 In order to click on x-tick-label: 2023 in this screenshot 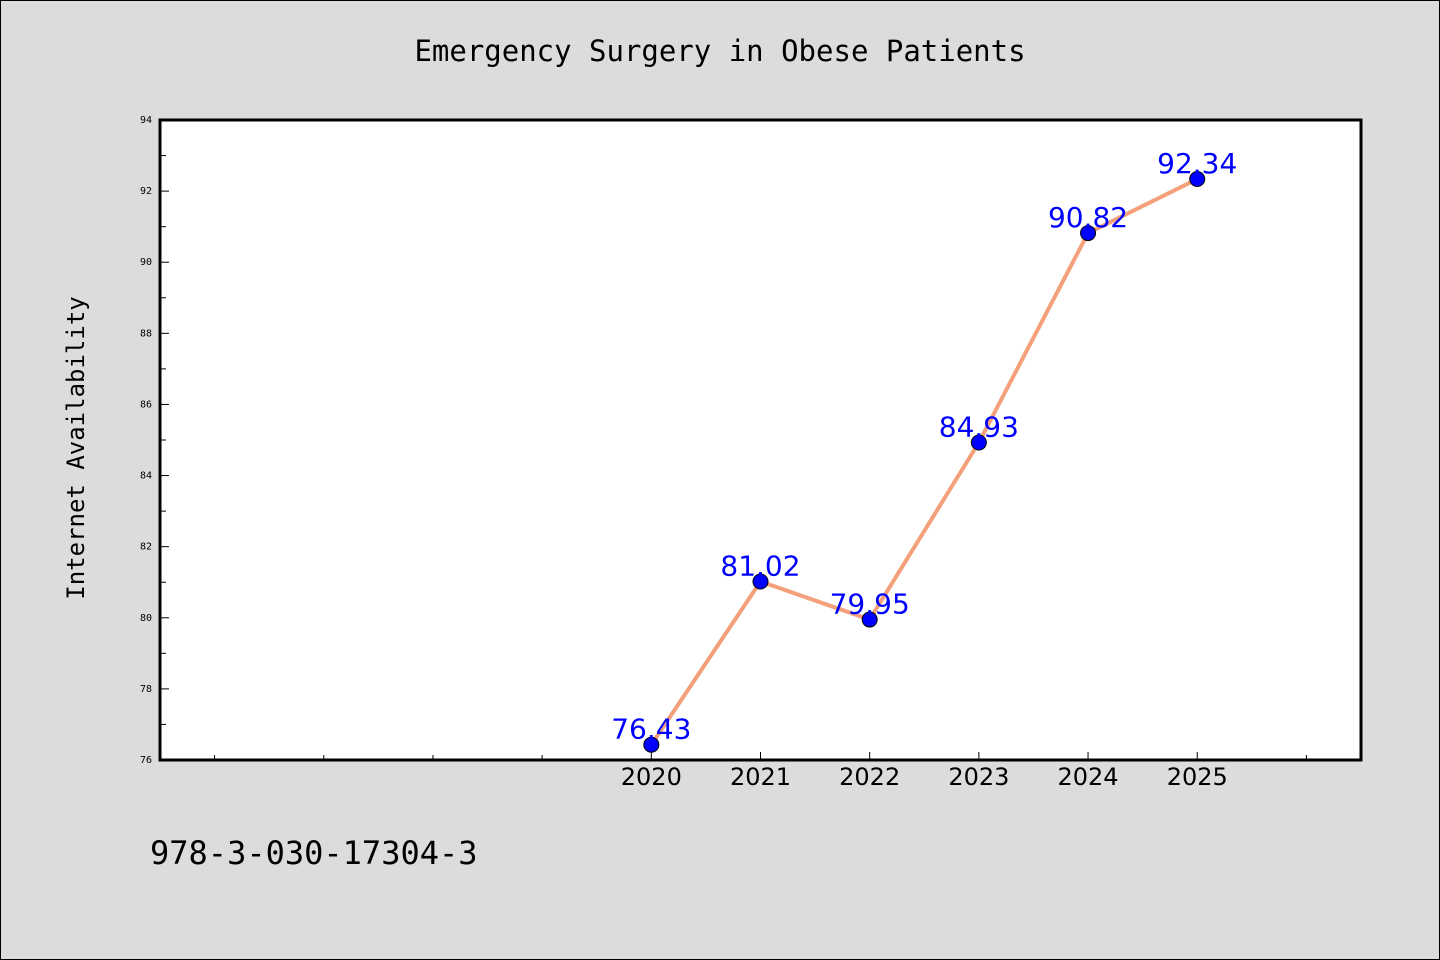, I will do `click(978, 777)`.